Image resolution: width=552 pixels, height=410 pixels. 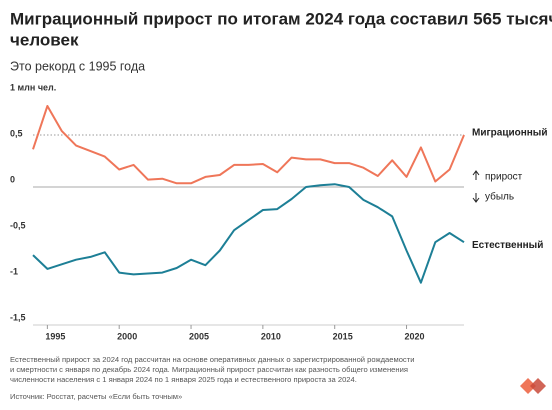 I want to click on chart-subtitle: Это рекорд с 1995 года, so click(x=77, y=66).